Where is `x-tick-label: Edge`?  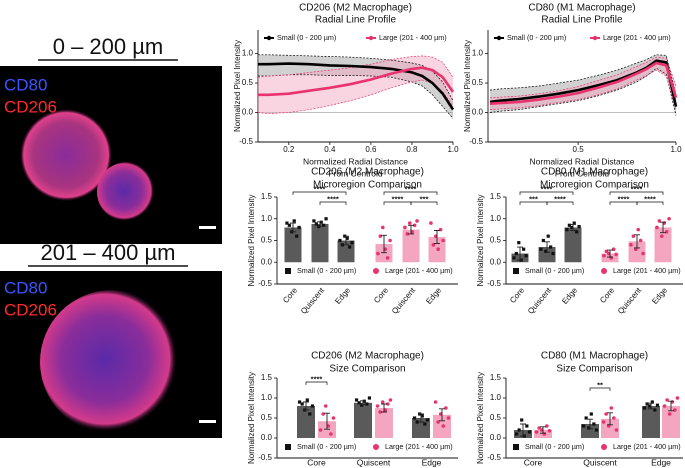 x-tick-label: Edge is located at coordinates (432, 462).